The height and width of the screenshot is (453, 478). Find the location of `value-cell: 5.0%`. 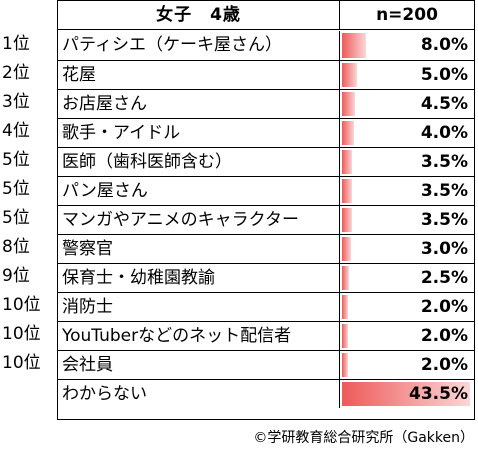

value-cell: 5.0% is located at coordinates (407, 75).